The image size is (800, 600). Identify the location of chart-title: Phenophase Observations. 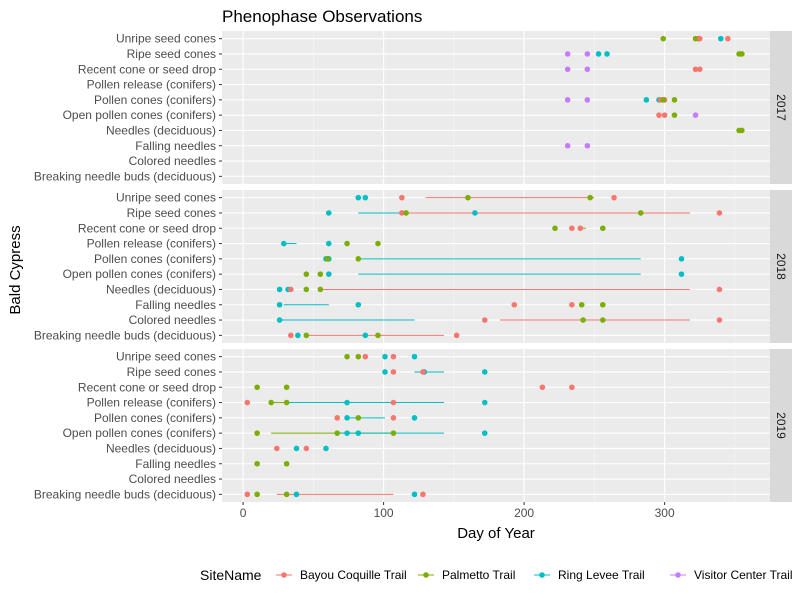
(322, 16).